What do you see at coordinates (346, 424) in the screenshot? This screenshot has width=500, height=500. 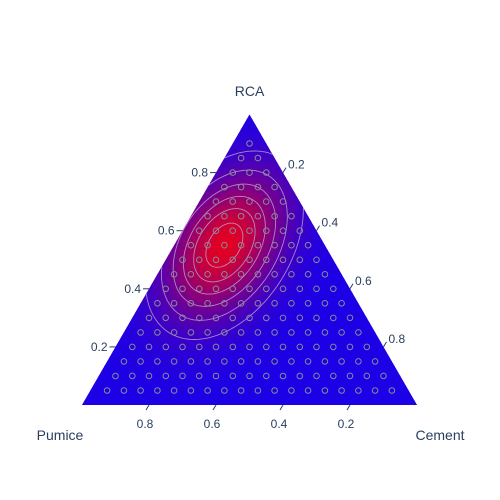 I see `pumice-tick-label: 0.2` at bounding box center [346, 424].